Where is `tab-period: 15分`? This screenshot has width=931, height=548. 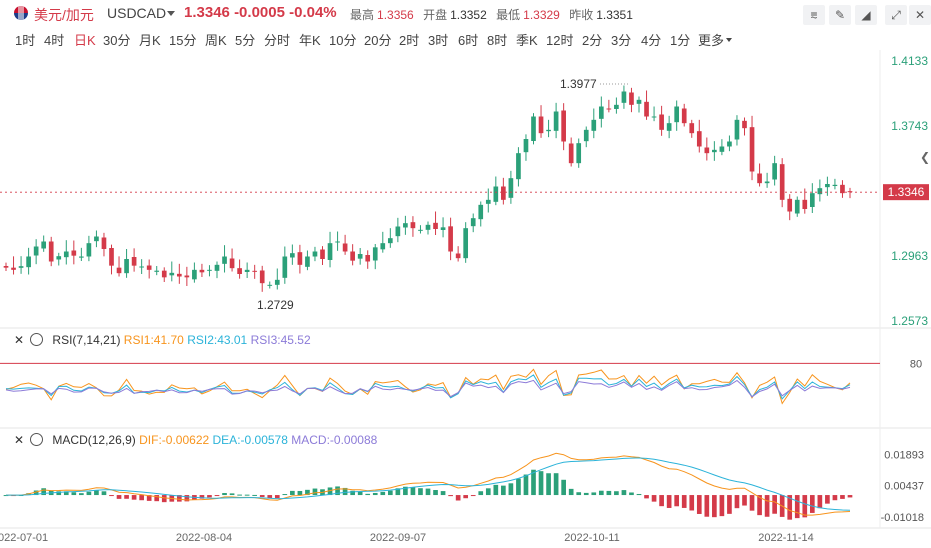 tab-period: 15分 is located at coordinates (183, 40).